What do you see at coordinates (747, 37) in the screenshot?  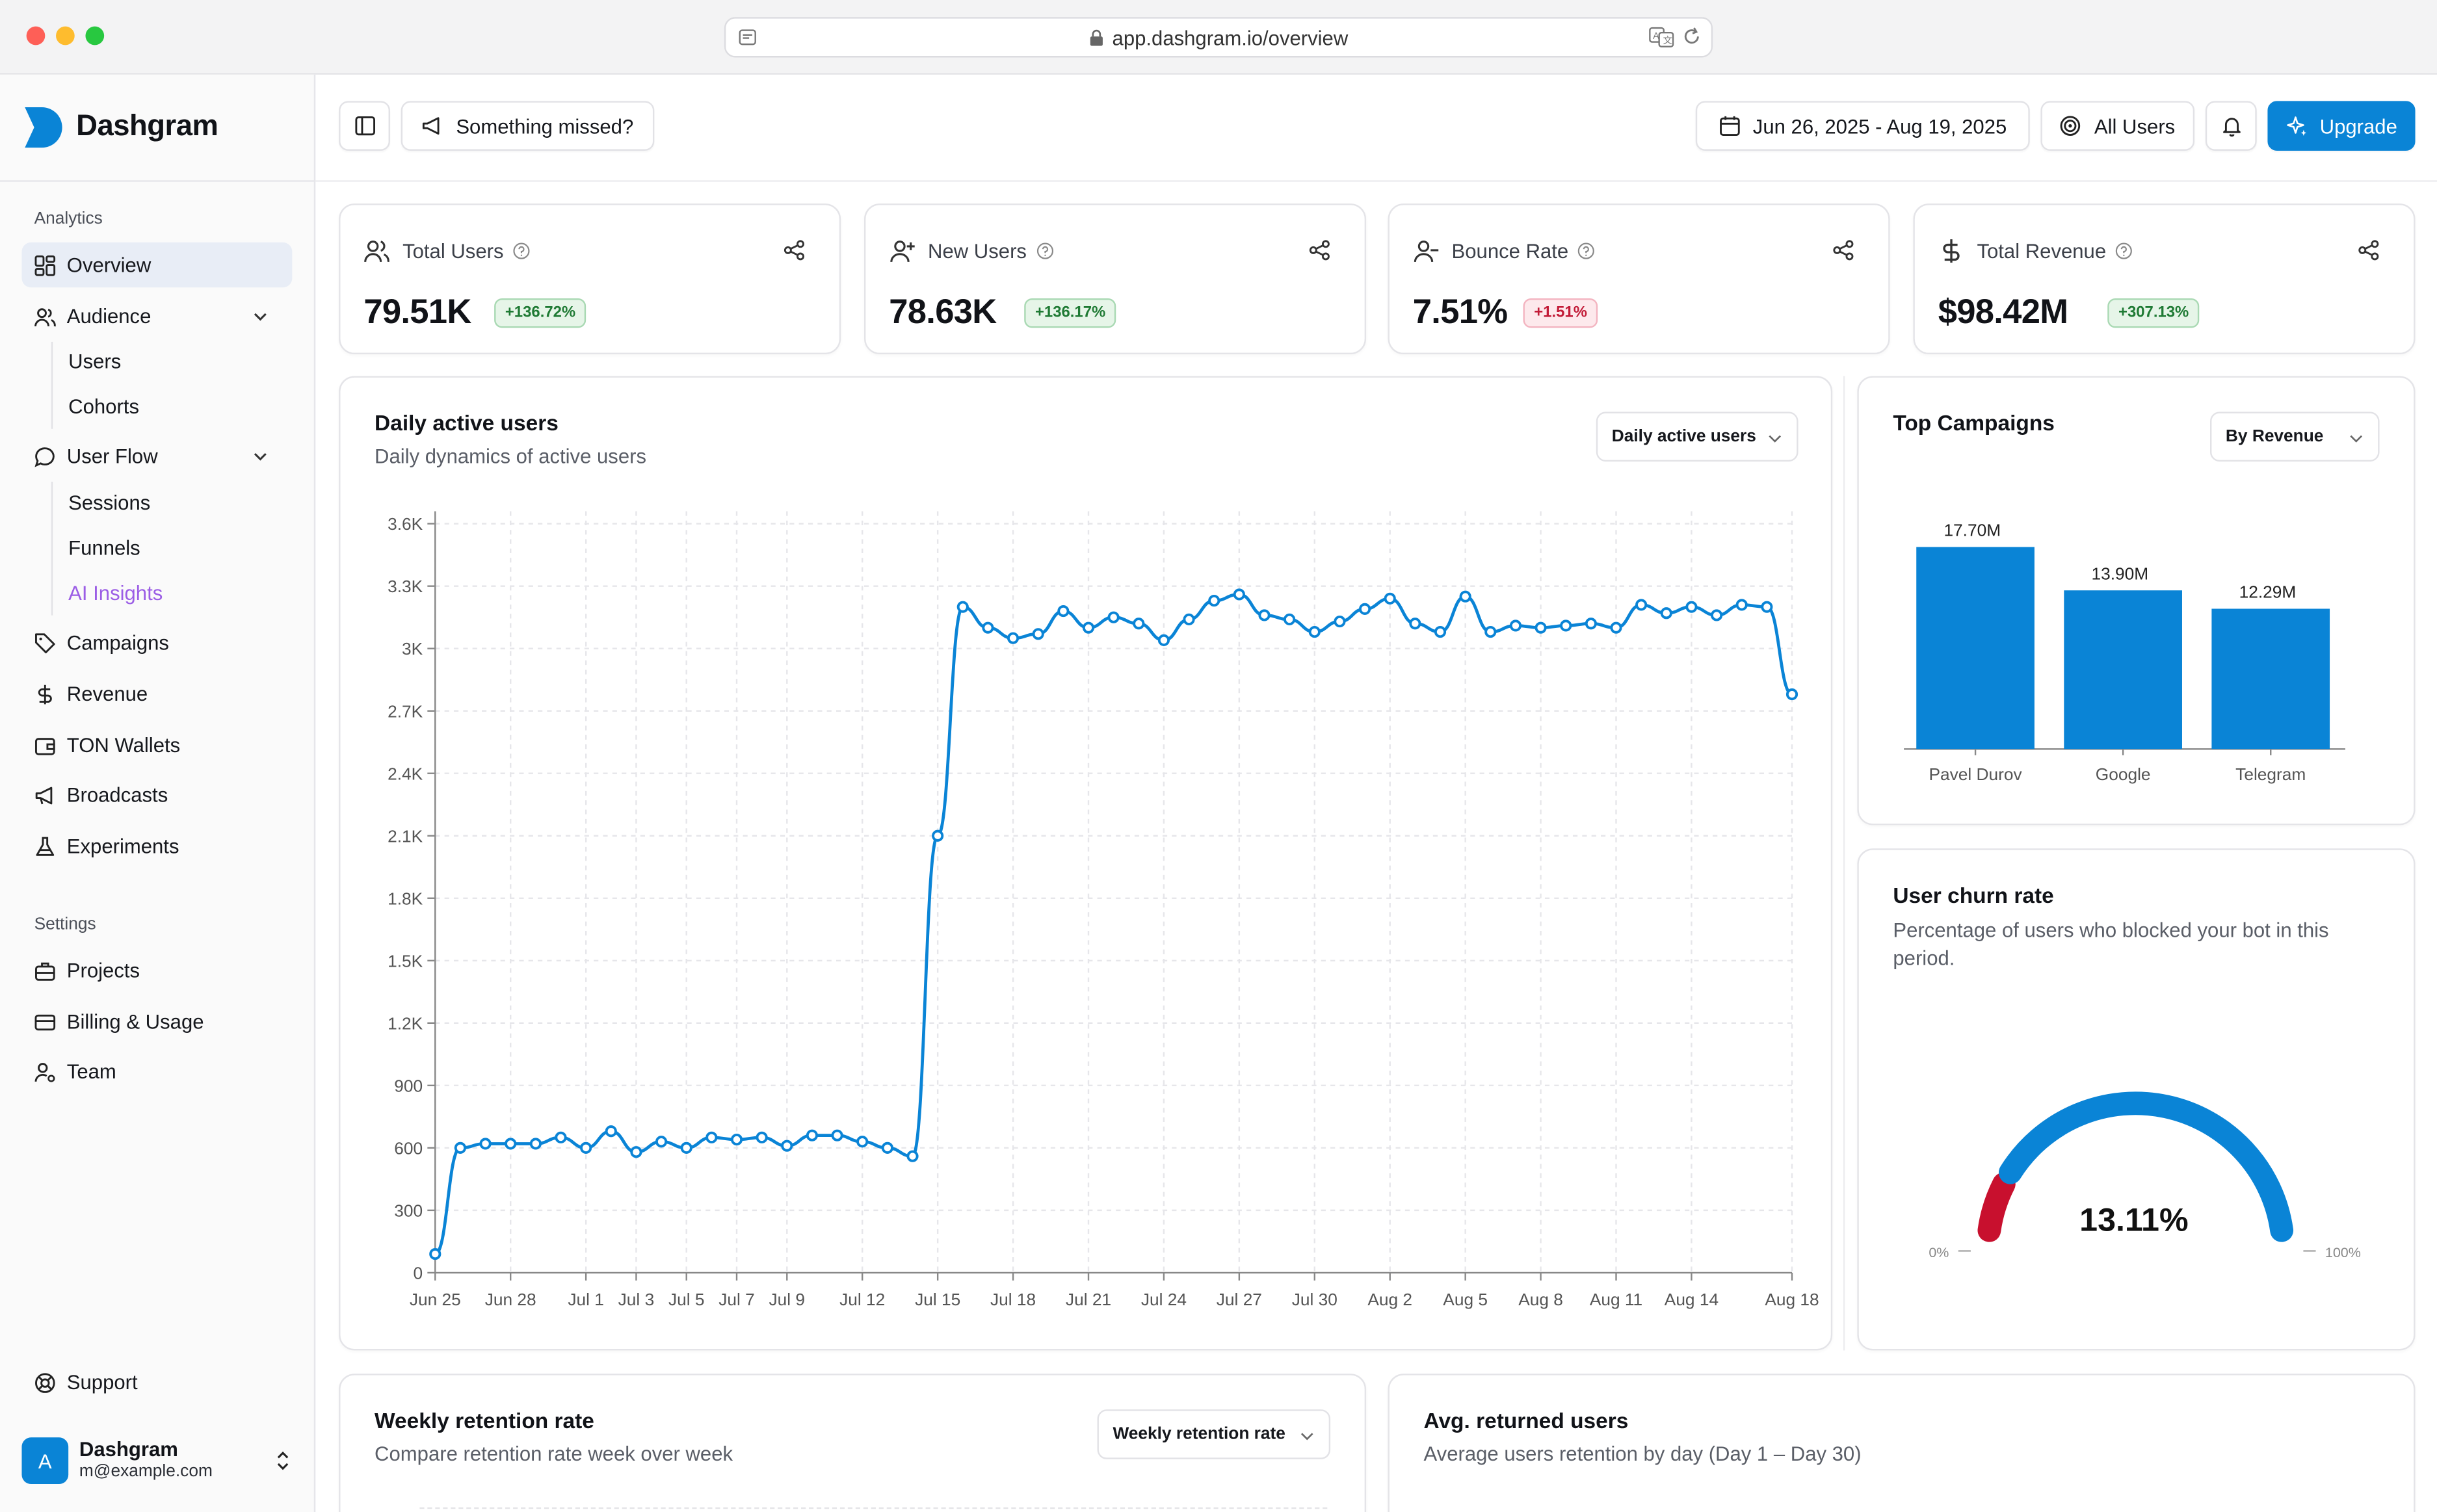 I see `page-menu-icon` at bounding box center [747, 37].